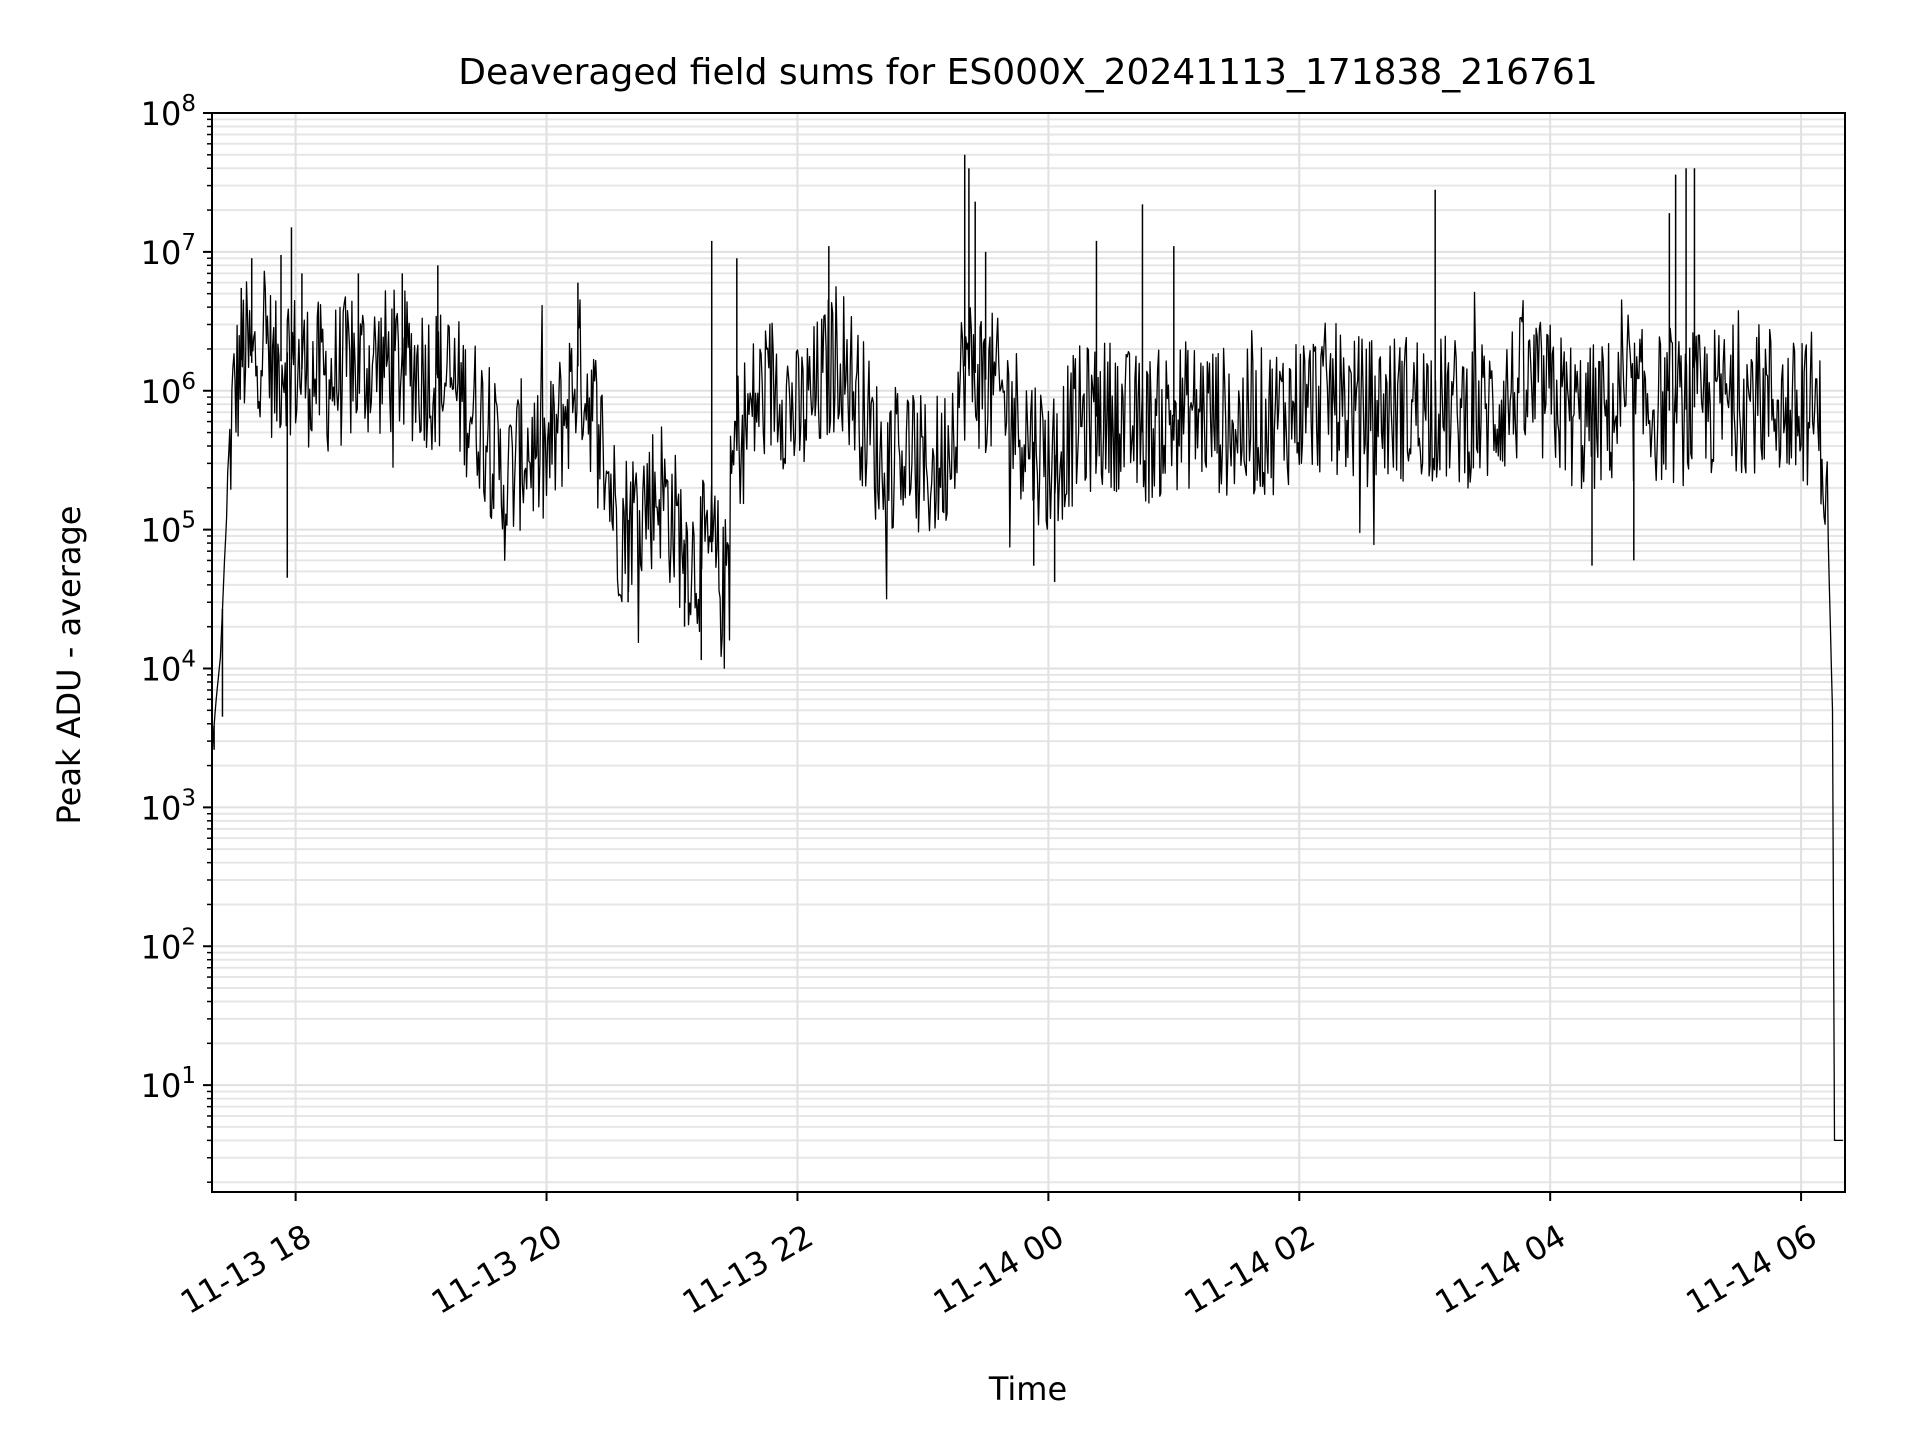 The image size is (1920, 1444). What do you see at coordinates (168, 112) in the screenshot?
I see `y-tick-label: 10⁸` at bounding box center [168, 112].